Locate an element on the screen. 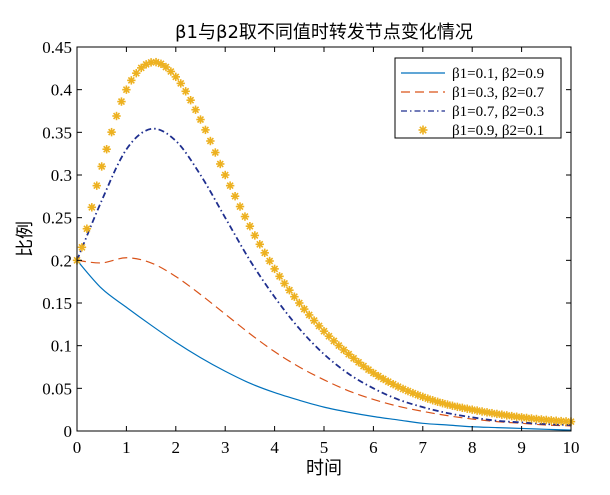 The image size is (610, 495). x-tick-label: 2 is located at coordinates (176, 447).